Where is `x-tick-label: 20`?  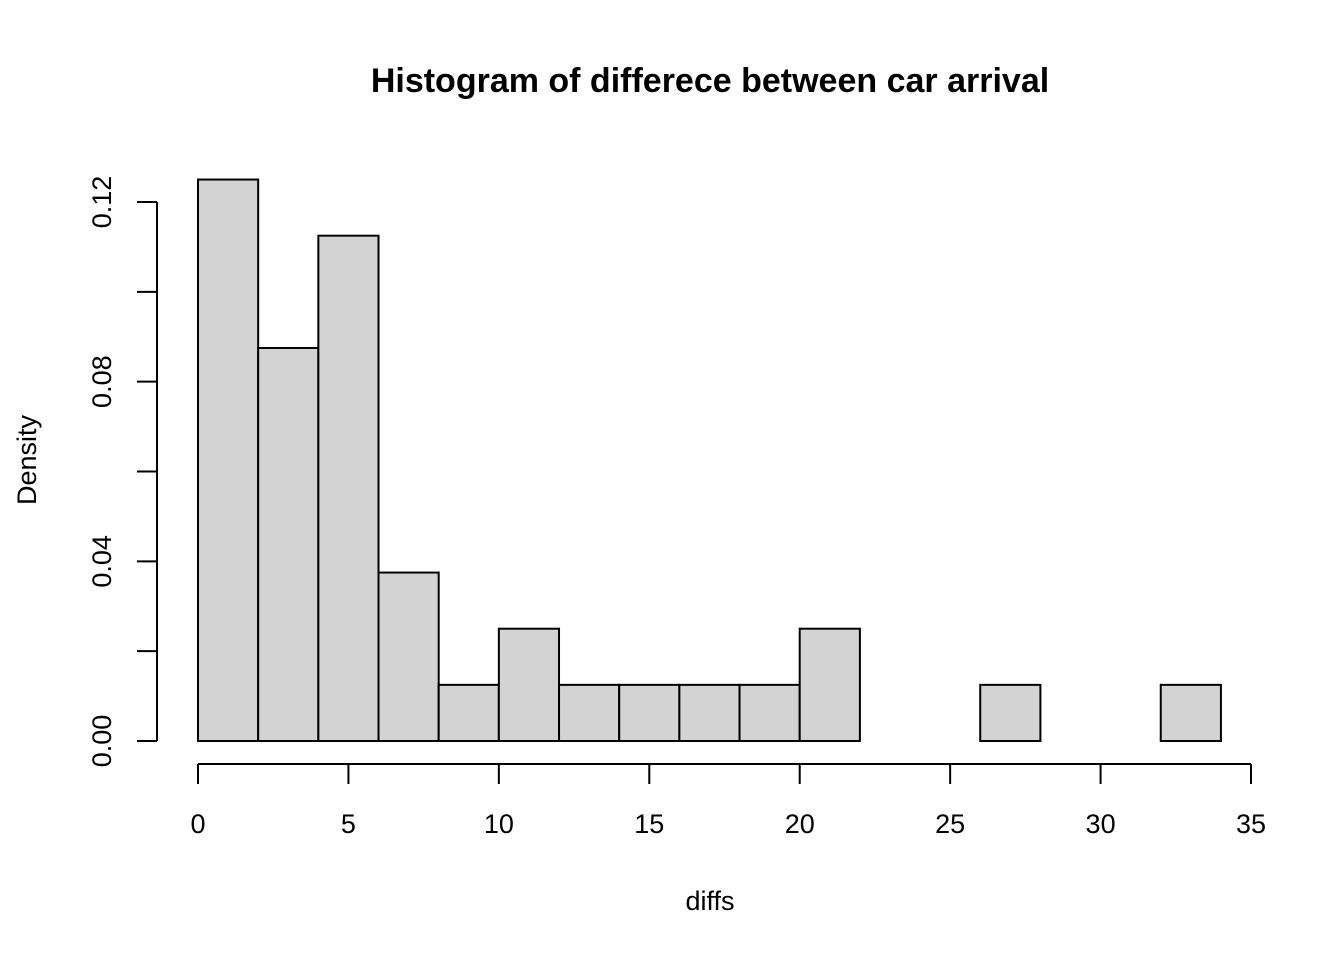 x-tick-label: 20 is located at coordinates (800, 824).